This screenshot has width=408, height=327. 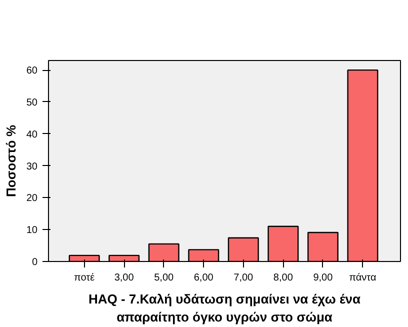 What do you see at coordinates (323, 278) in the screenshot?
I see `x-tick-label: 9,00` at bounding box center [323, 278].